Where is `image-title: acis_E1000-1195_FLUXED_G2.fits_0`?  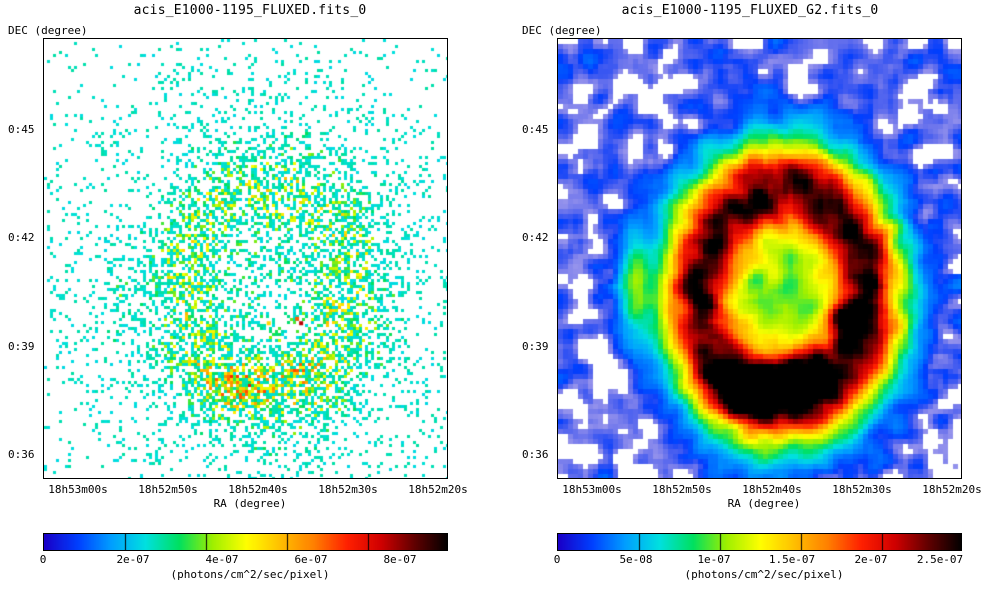
image-title: acis_E1000-1195_FLUXED_G2.fits_0 is located at coordinates (750, 10).